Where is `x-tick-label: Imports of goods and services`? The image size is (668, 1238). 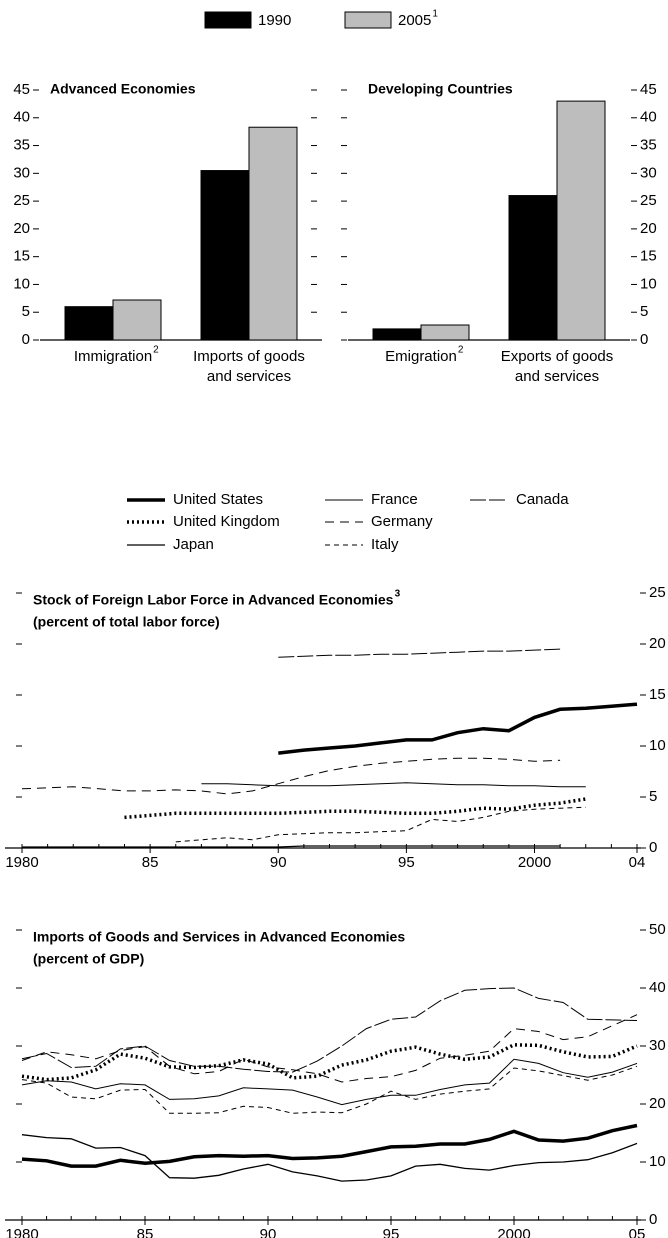
x-tick-label: Imports of goods and services is located at coordinates (249, 366).